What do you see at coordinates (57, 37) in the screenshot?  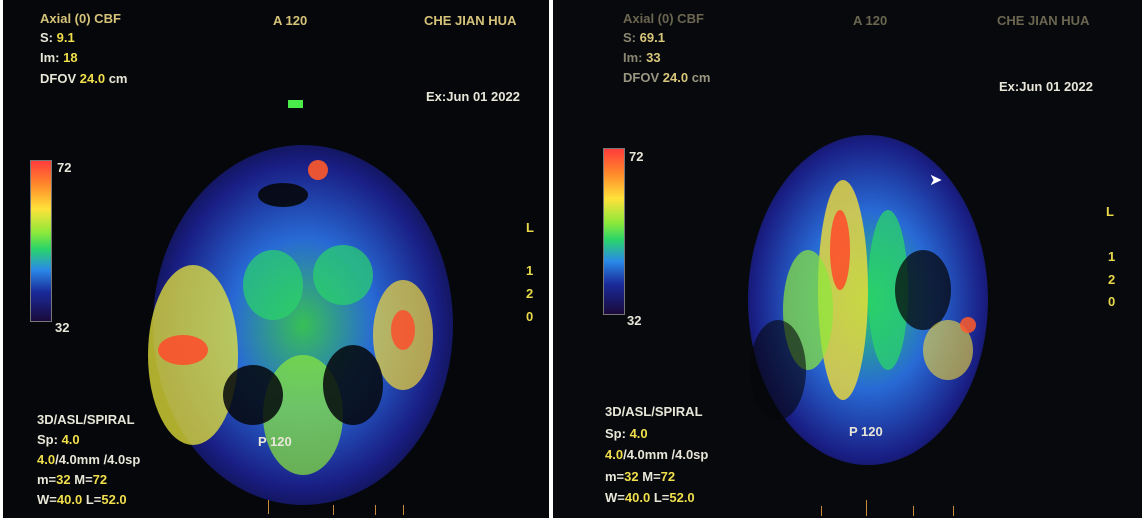 I see `slice-position: S: 9.1` at bounding box center [57, 37].